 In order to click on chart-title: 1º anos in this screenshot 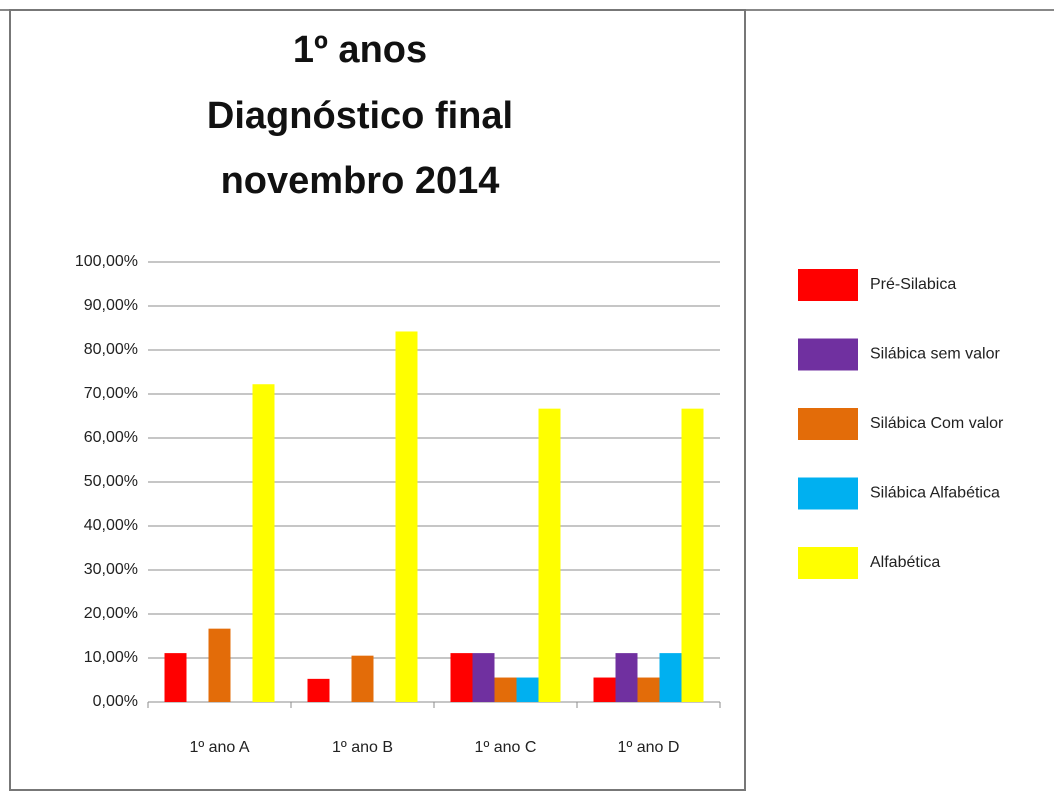, I will do `click(360, 50)`.